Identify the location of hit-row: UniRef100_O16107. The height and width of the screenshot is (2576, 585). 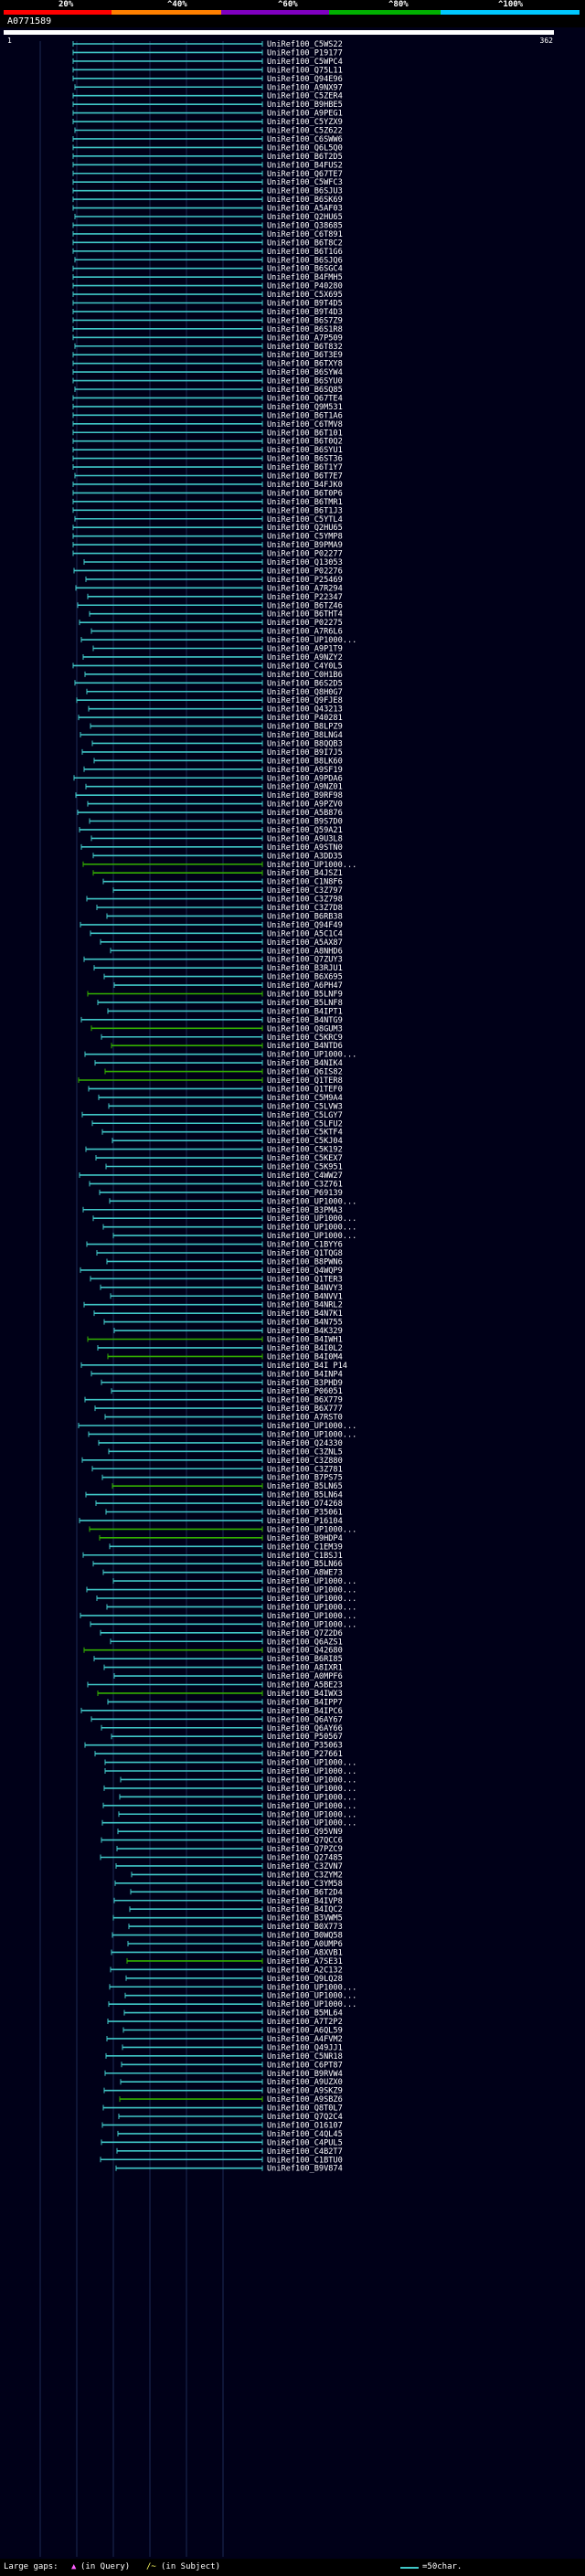
(222, 2125).